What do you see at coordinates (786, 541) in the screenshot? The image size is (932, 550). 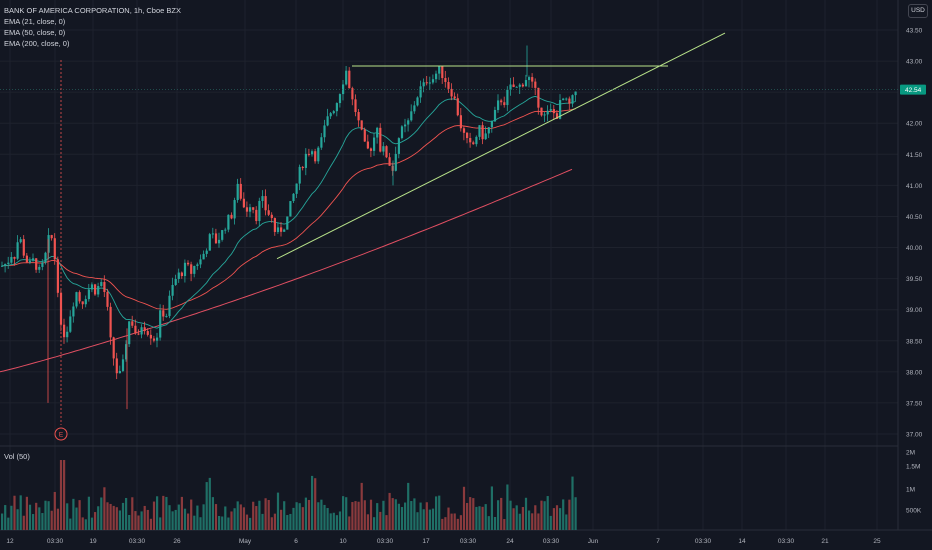 I see `time-tick-label: 03:30` at bounding box center [786, 541].